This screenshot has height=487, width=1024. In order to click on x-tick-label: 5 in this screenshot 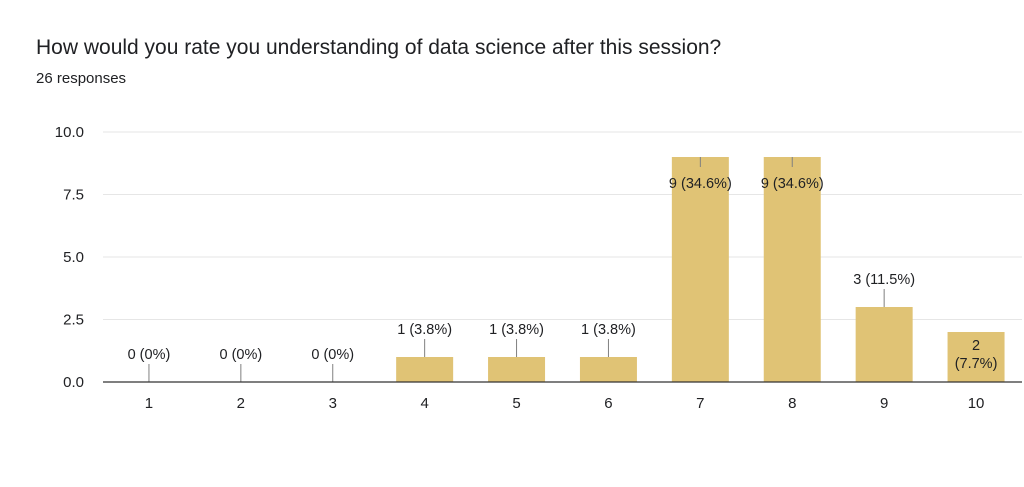, I will do `click(516, 403)`.